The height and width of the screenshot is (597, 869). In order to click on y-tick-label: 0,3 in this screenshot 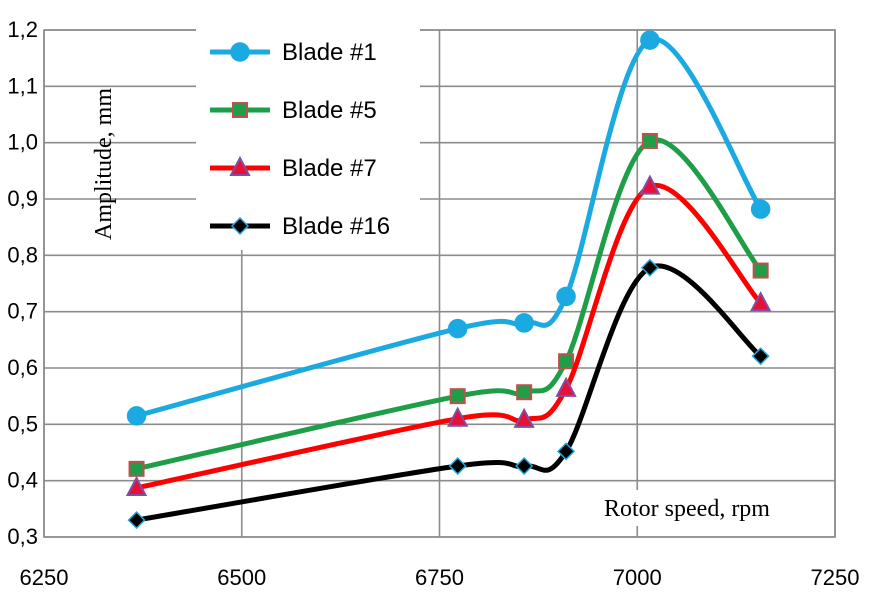, I will do `click(22, 536)`.